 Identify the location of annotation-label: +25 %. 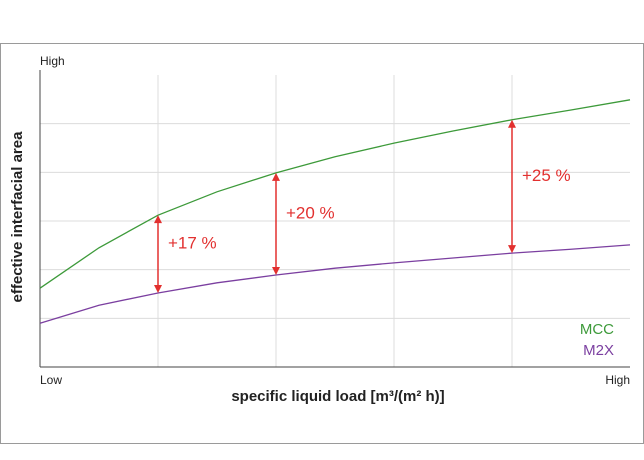
(546, 175).